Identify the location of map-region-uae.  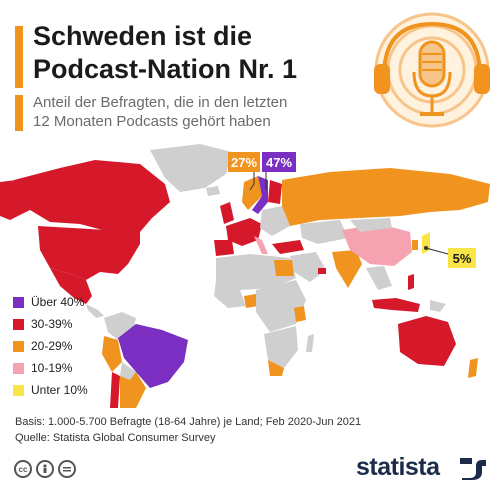
(322, 271).